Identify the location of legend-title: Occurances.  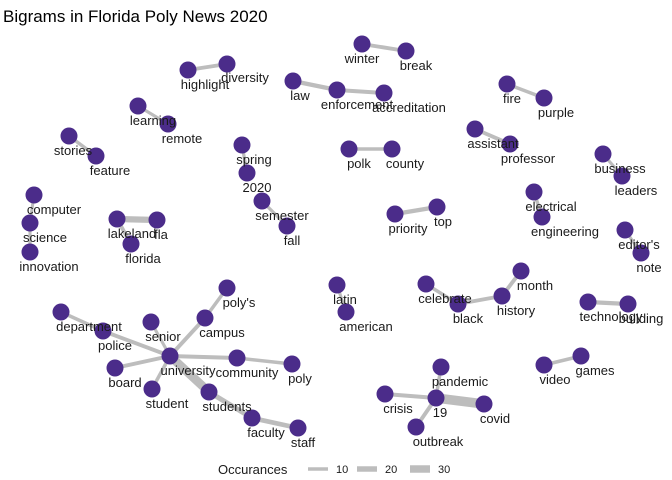
(253, 469).